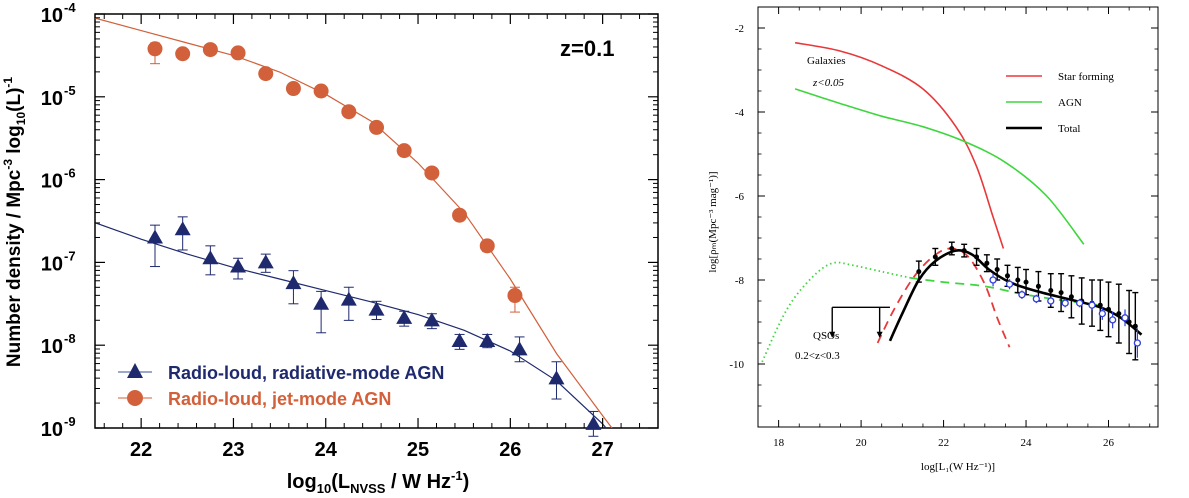  Describe the element at coordinates (1005, 292) in the screenshot. I see `curve-qso-agn-dashed` at that location.